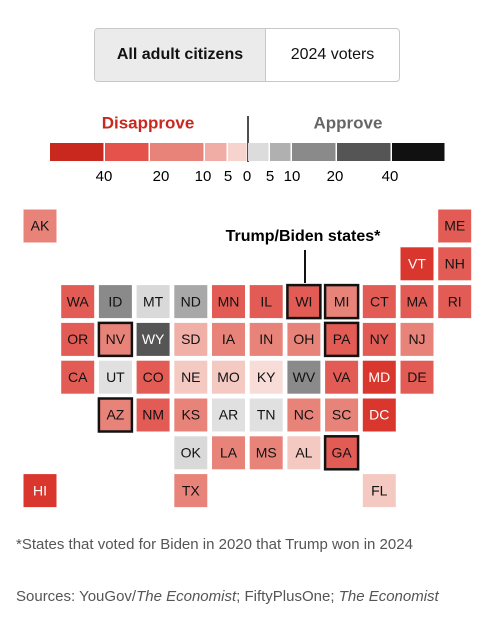  Describe the element at coordinates (348, 122) in the screenshot. I see `legend-title: Approve` at that location.